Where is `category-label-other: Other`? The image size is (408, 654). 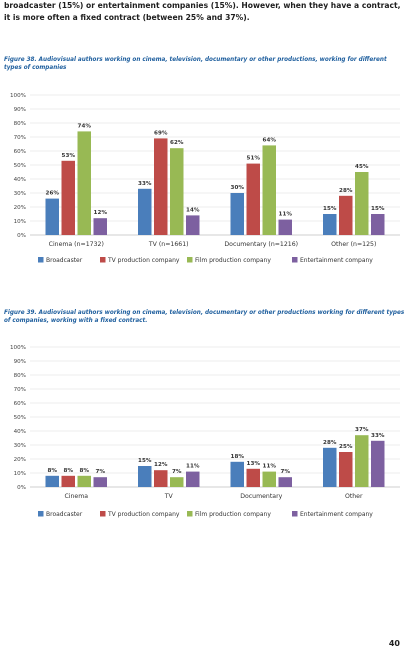
category-label-other: Other is located at coordinates (354, 496).